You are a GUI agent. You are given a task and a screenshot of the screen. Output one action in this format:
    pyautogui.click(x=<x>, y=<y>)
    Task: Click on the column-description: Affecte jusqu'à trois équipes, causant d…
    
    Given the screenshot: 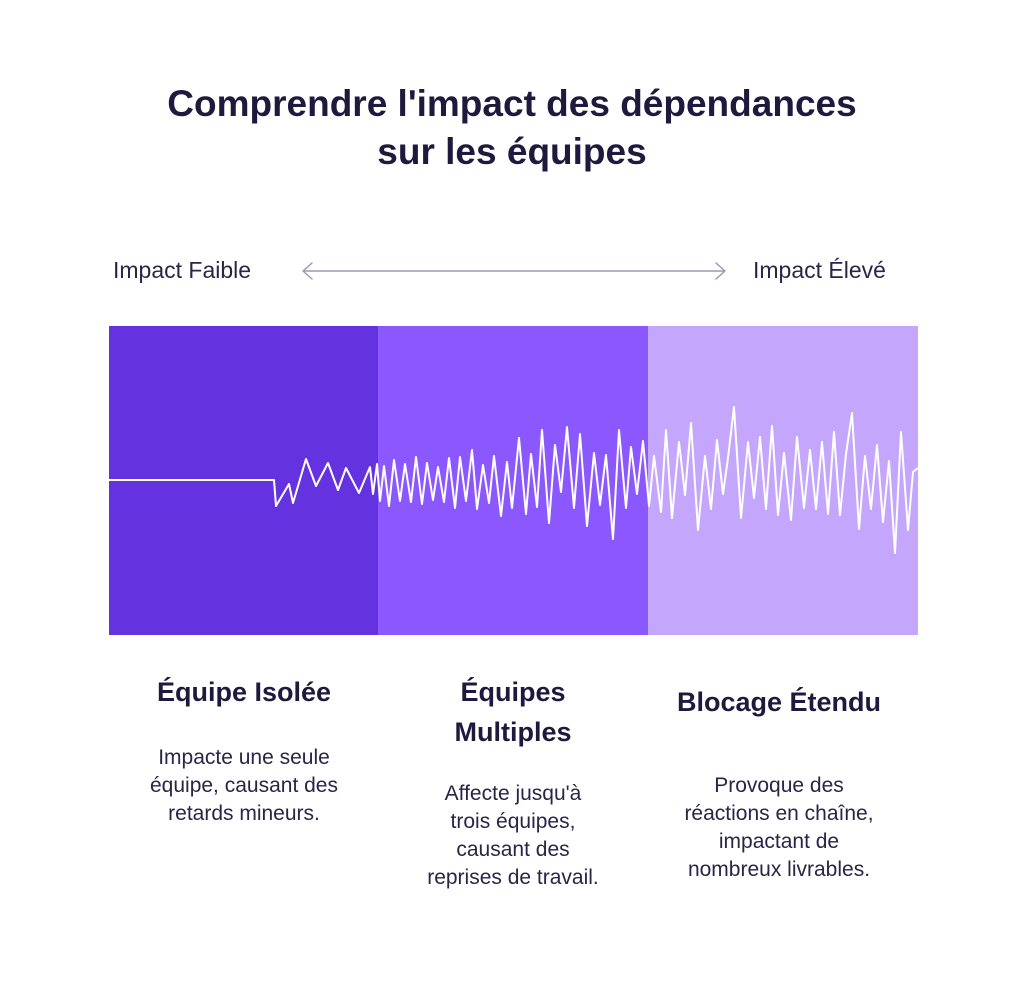 What is the action you would take?
    pyautogui.click(x=513, y=836)
    